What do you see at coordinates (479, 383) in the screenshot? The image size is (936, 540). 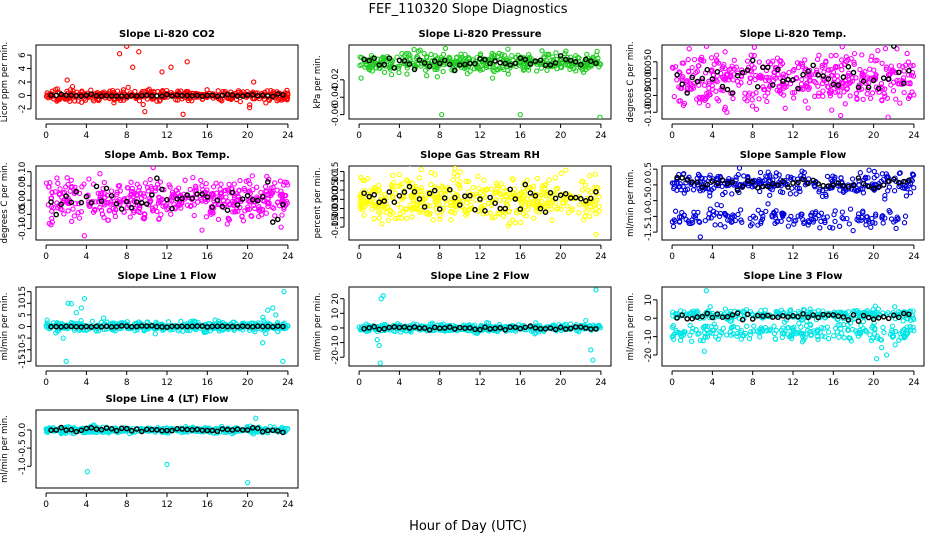 I see `x-tick-label: 12` at bounding box center [479, 383].